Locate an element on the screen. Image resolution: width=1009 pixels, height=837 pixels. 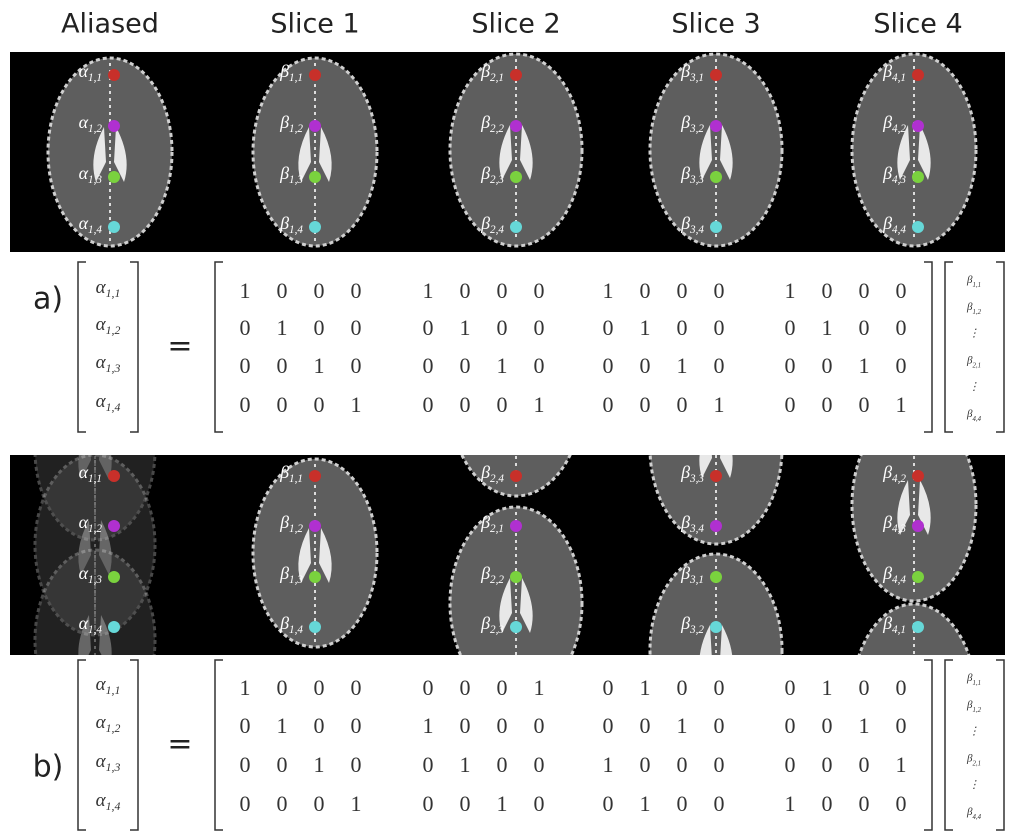
lhs-entry: α1,3 is located at coordinates (108, 762).